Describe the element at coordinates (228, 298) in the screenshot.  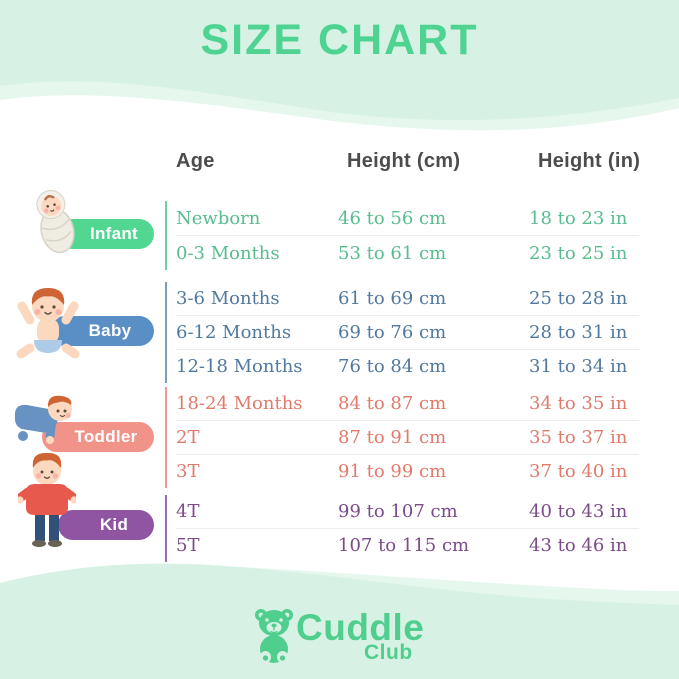
I see `age-cell: 3-6 Months` at that location.